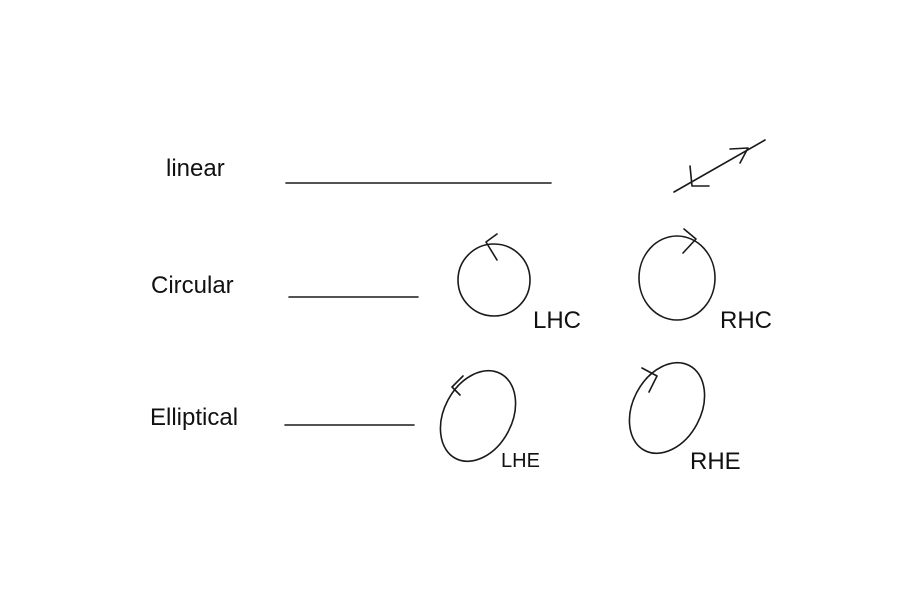 The width and height of the screenshot is (900, 600). I want to click on linear-polarization-icon, so click(719, 166).